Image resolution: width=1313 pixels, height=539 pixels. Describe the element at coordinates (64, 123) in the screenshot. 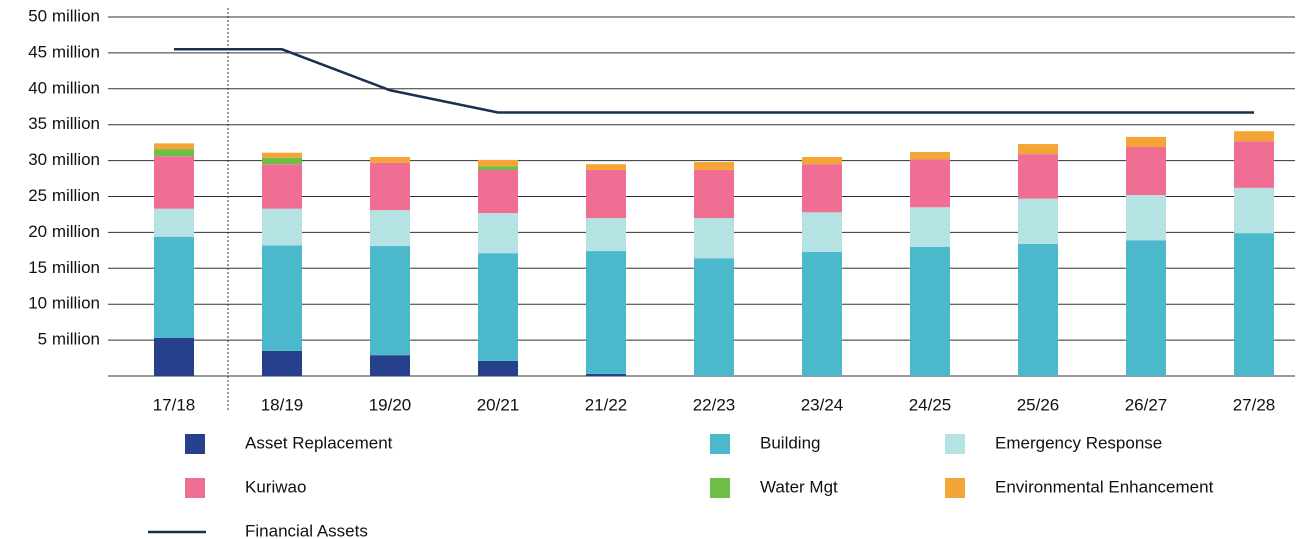

I see `y-tick-label: 35 million` at that location.